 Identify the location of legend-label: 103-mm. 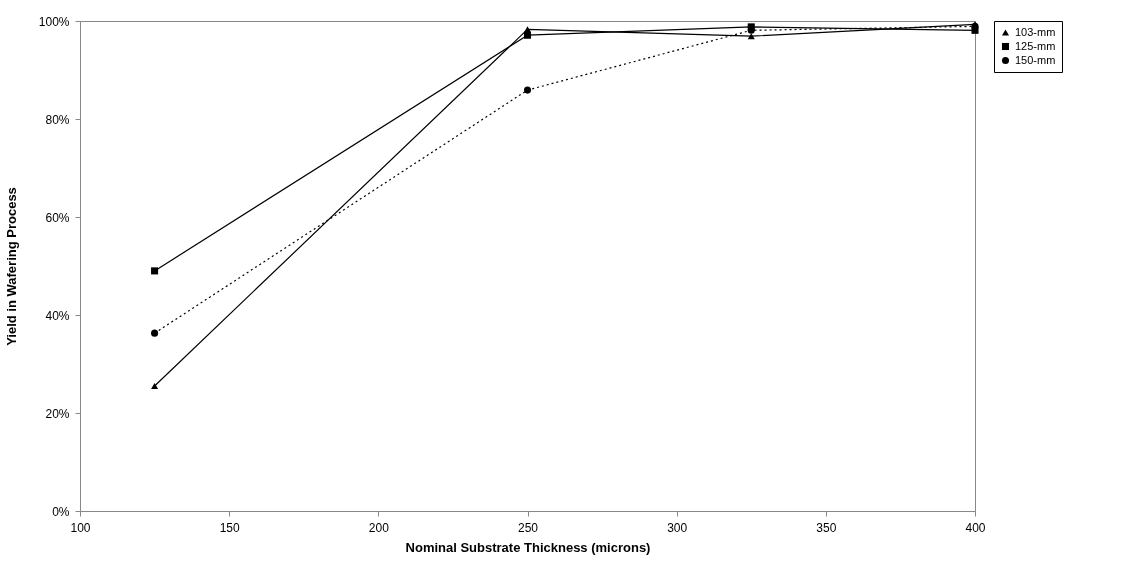
(1035, 31).